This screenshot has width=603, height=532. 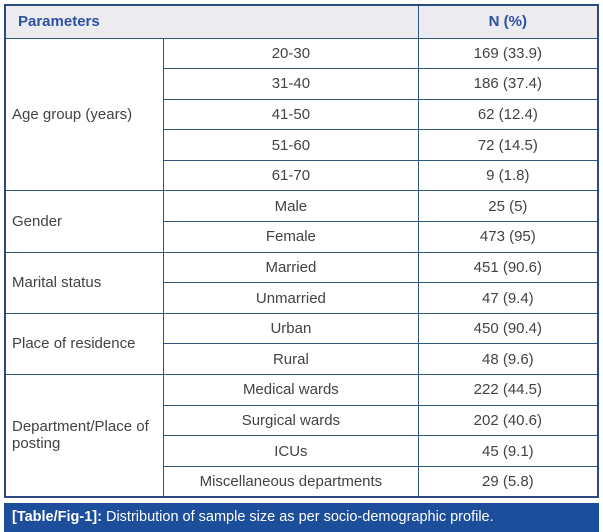 I want to click on column-header-parameters: Parameters, so click(x=211, y=21).